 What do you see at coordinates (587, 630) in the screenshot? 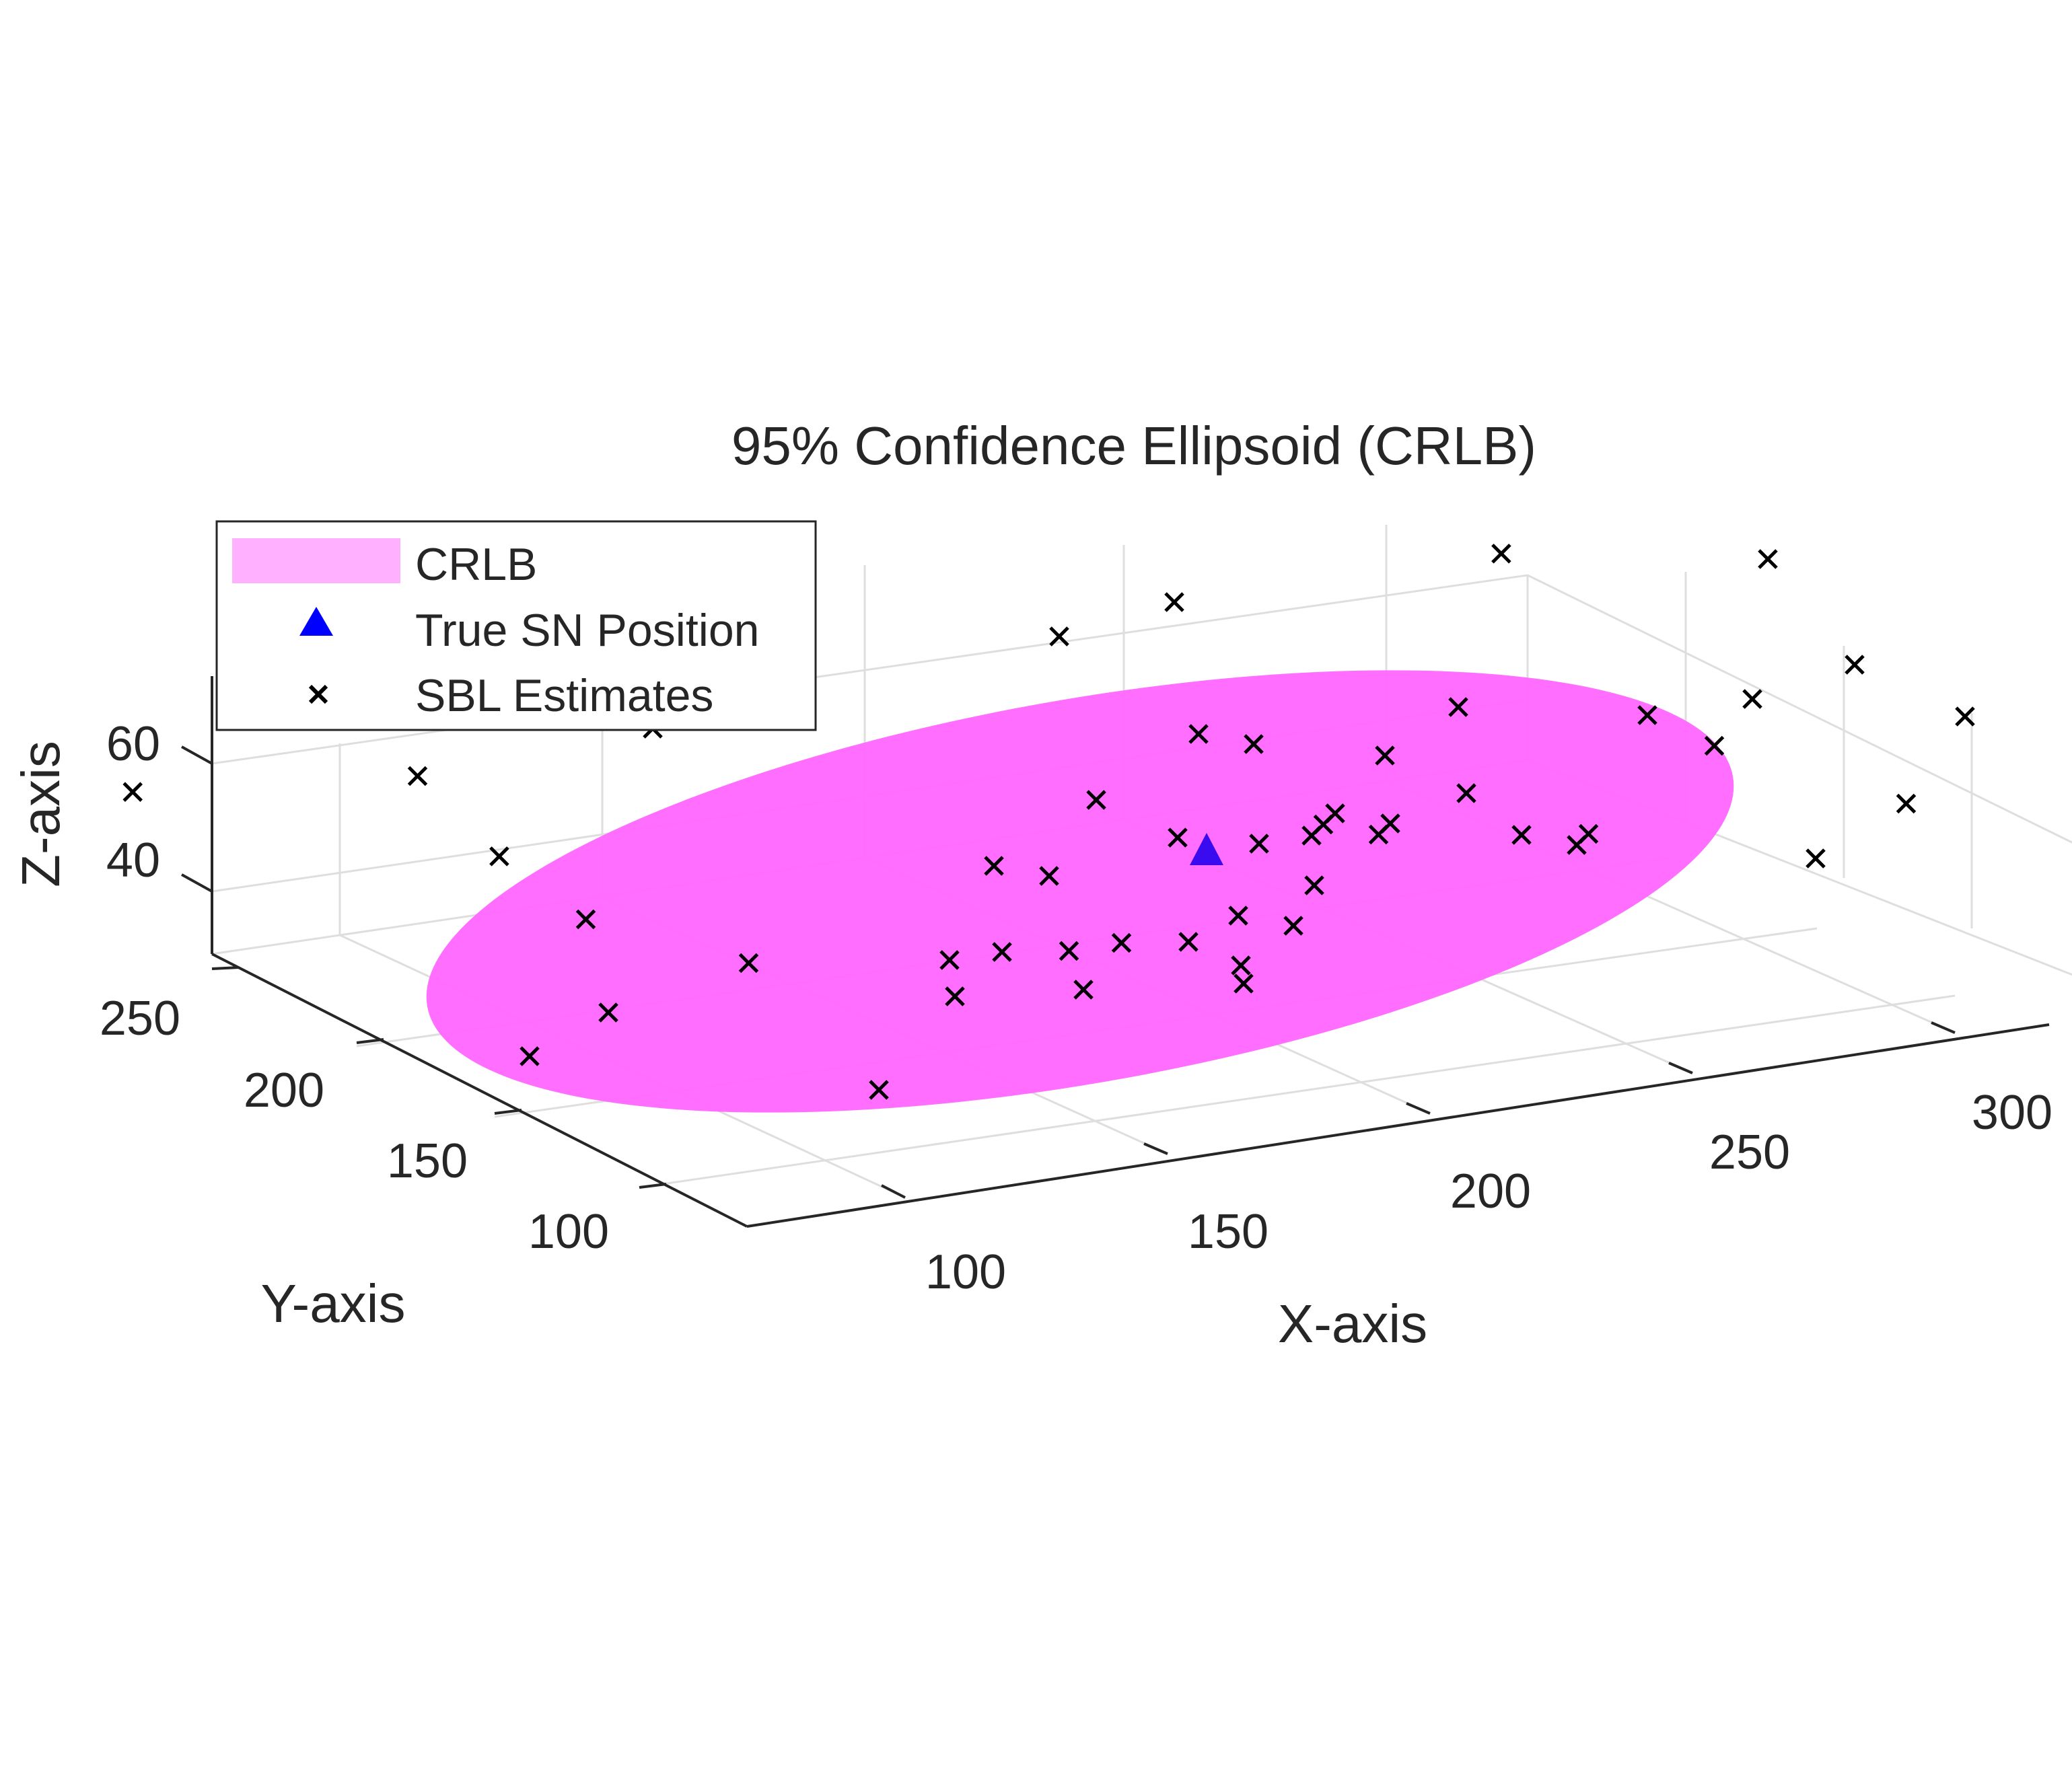
I see `legend-label-true-sn: True SN Position` at bounding box center [587, 630].